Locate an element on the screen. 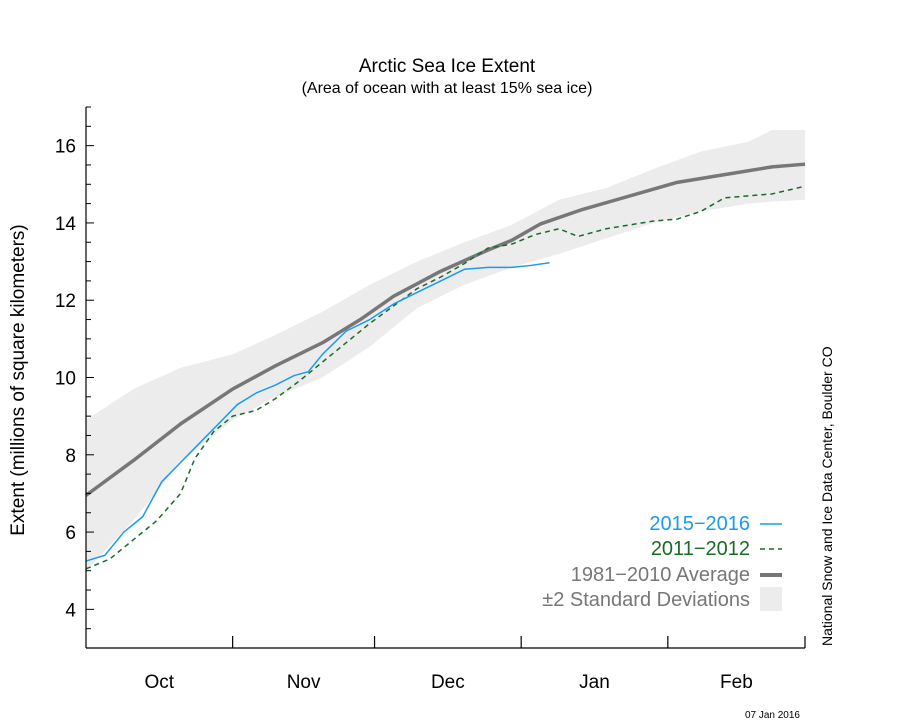 The image size is (899, 725). x-tick-label-dec: Dec is located at coordinates (448, 682).